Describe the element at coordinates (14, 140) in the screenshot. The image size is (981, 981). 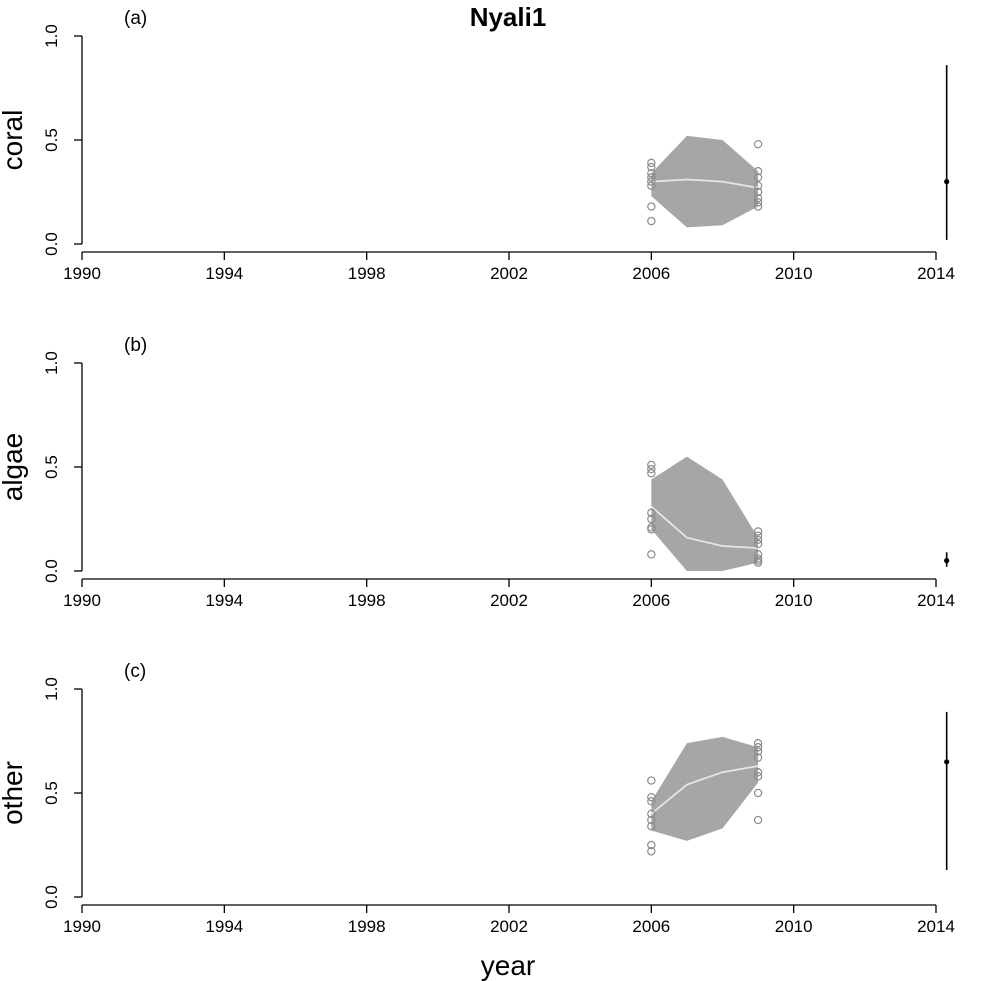
I see `y-axis-label: coral` at that location.